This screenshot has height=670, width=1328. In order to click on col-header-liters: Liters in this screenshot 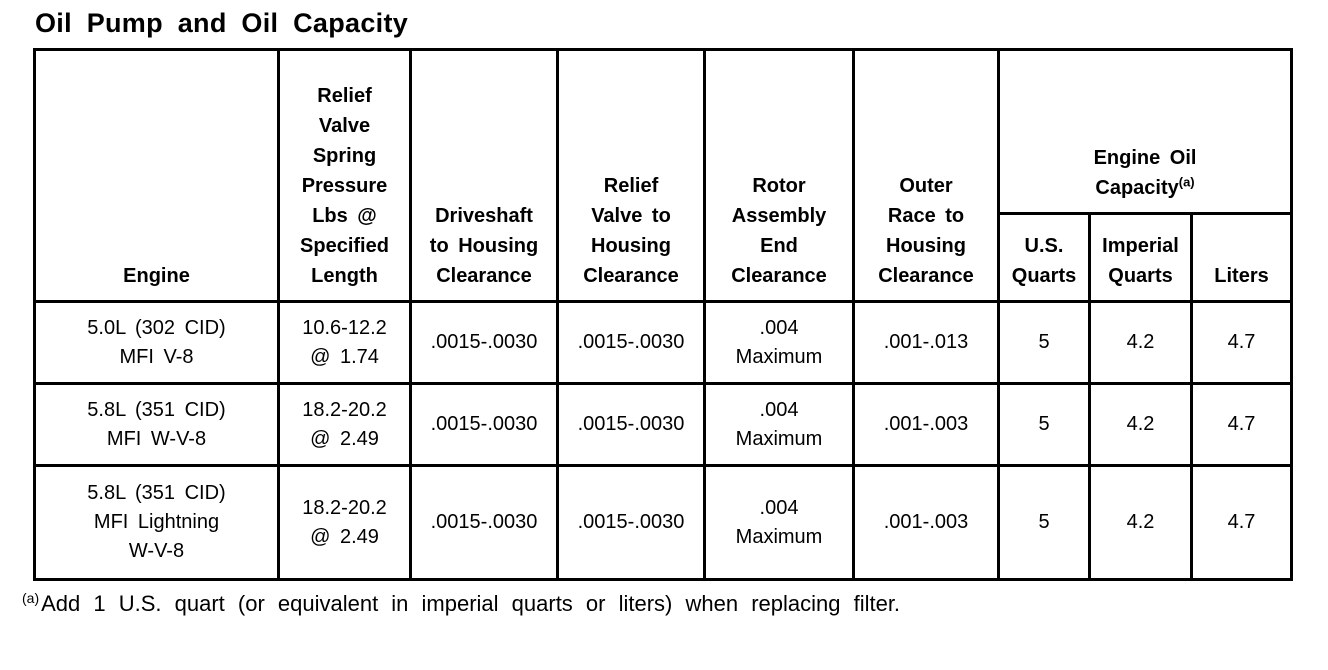, I will do `click(1241, 257)`.